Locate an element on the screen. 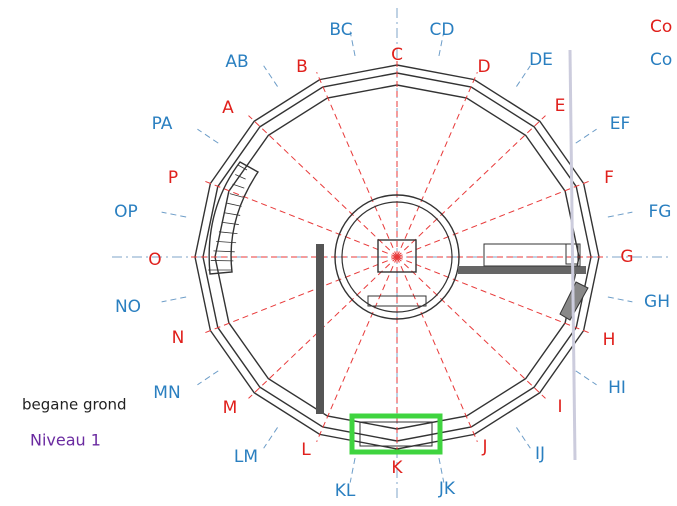 The width and height of the screenshot is (677, 506). door is located at coordinates (396, 434).